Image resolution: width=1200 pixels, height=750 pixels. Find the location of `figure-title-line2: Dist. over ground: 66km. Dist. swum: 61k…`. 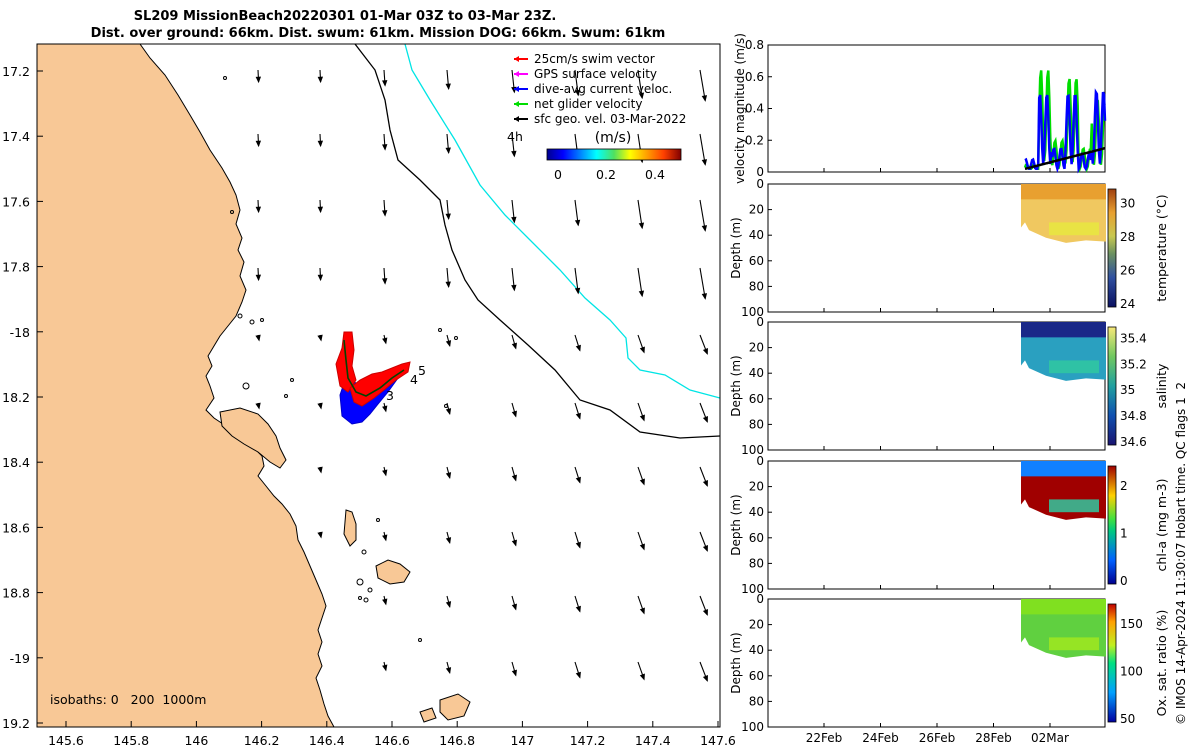

figure-title-line2: Dist. over ground: 66km. Dist. swum: 61k… is located at coordinates (378, 33).